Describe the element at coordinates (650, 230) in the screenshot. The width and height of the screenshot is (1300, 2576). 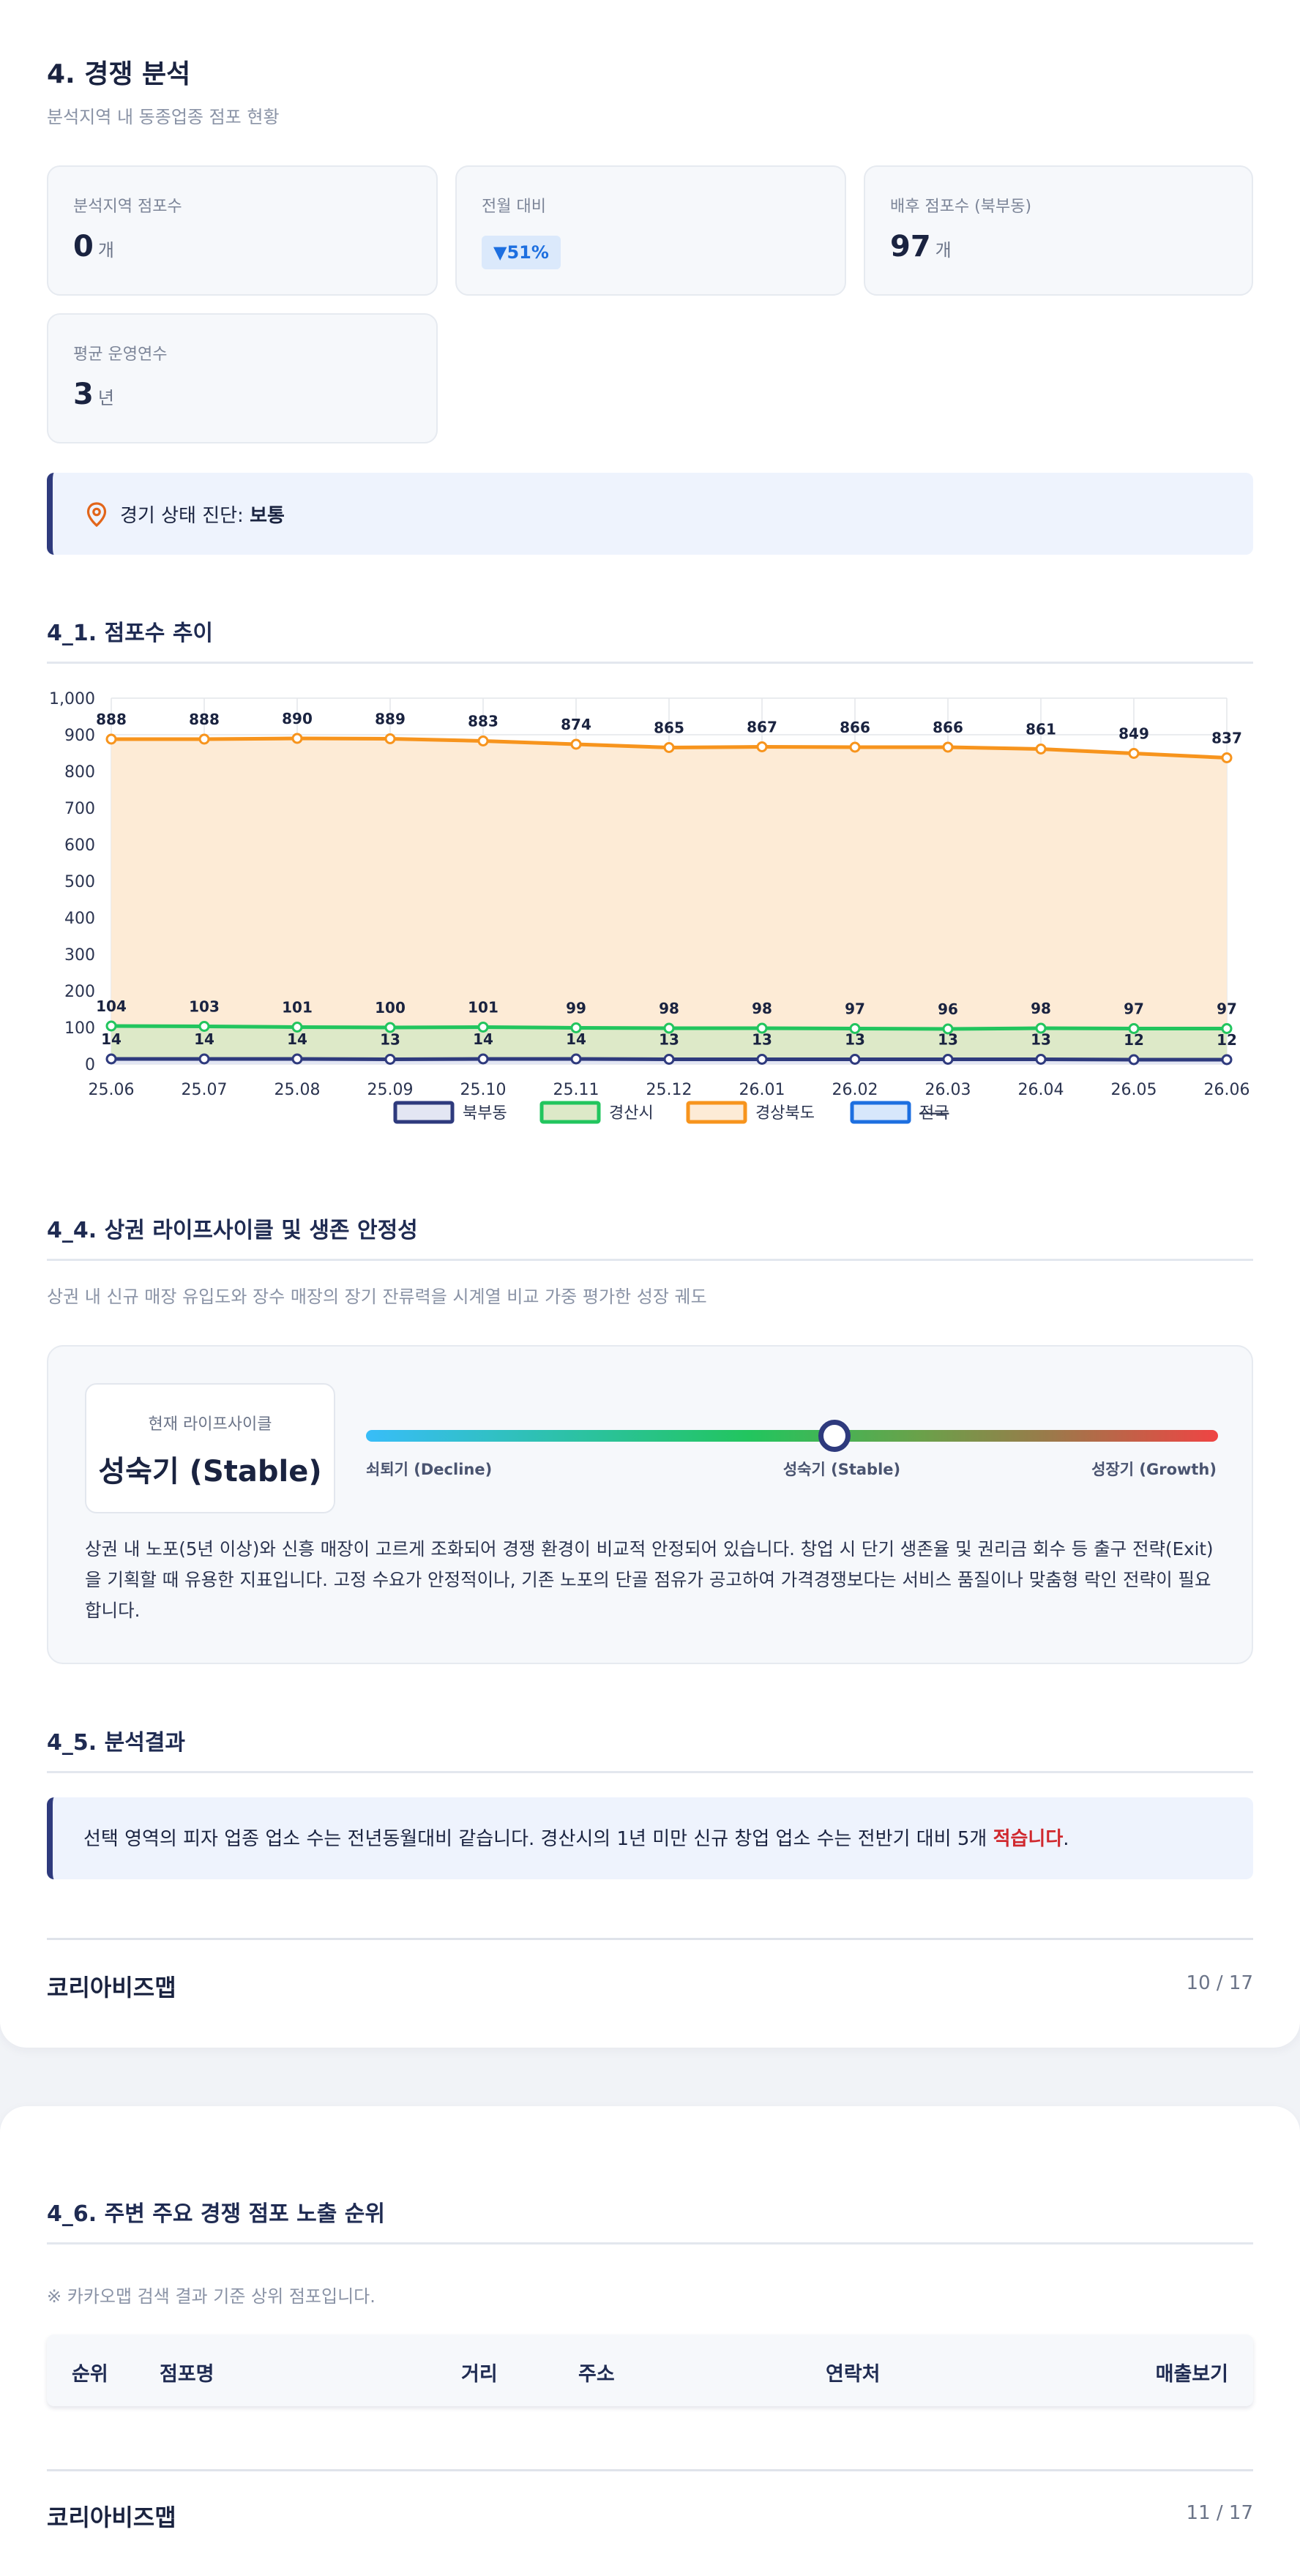
I see `stat-card-month-change: 전월 대비 ▼51%` at that location.